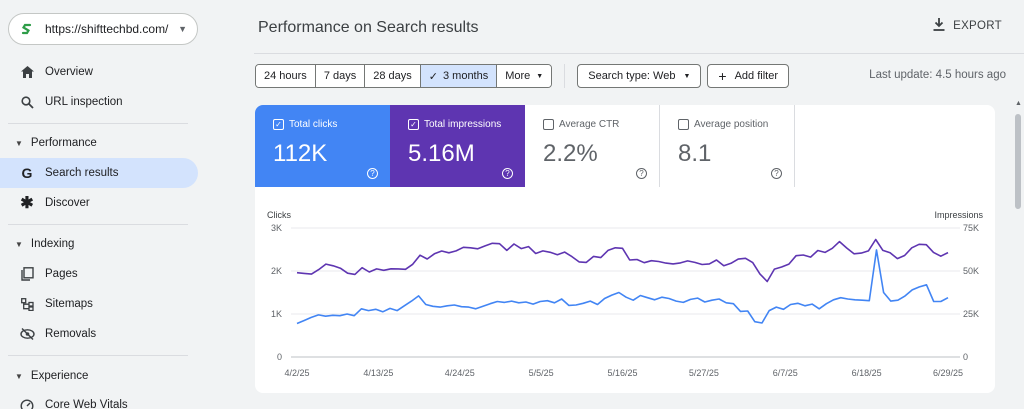 This screenshot has height=409, width=1024. What do you see at coordinates (27, 102) in the screenshot?
I see `search-icon` at bounding box center [27, 102].